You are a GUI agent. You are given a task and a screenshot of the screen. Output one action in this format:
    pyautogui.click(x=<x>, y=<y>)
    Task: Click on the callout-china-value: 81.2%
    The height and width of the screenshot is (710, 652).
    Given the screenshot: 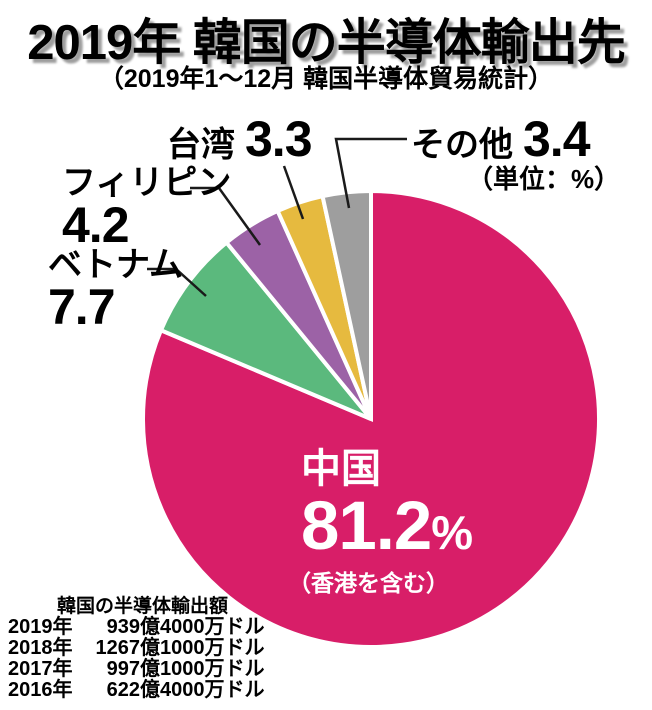 What is the action you would take?
    pyautogui.click(x=387, y=529)
    